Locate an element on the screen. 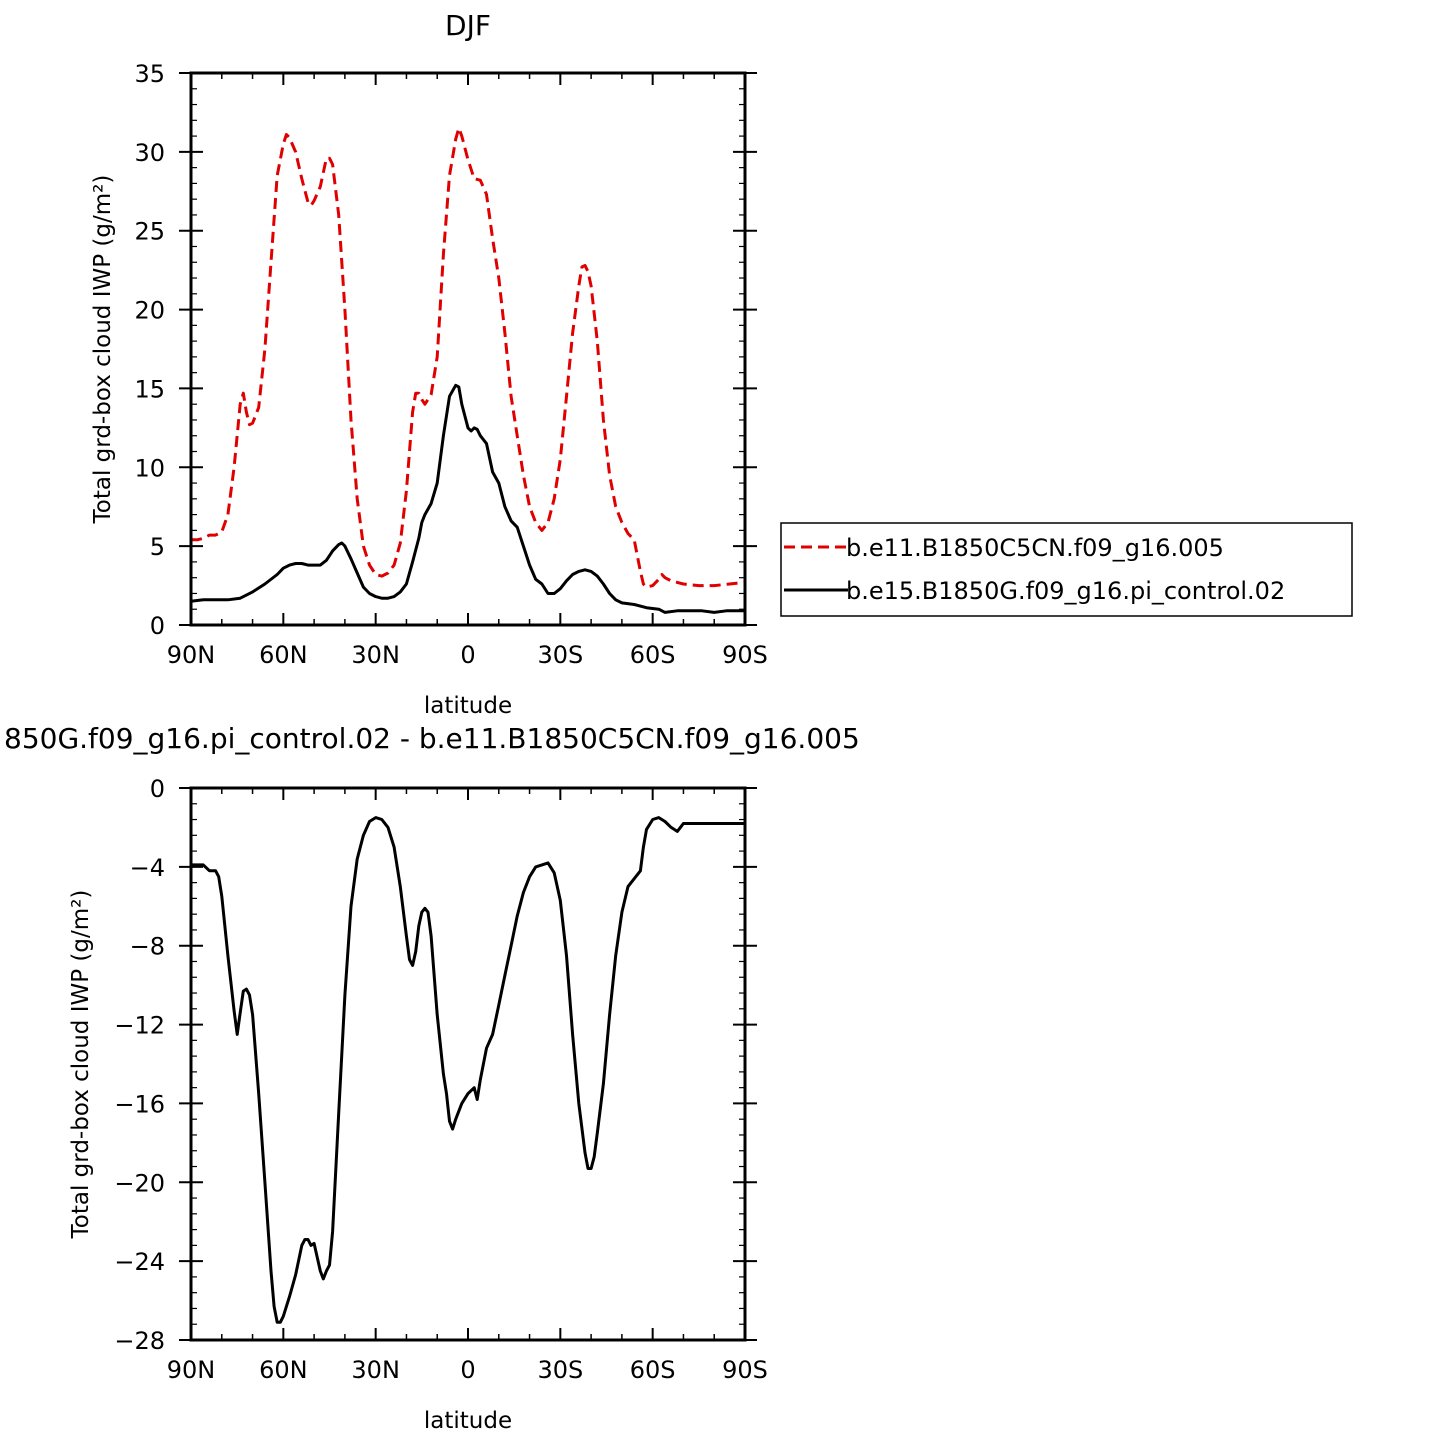 The image size is (1441, 1441). top-series-layer is located at coordinates (468, 370).